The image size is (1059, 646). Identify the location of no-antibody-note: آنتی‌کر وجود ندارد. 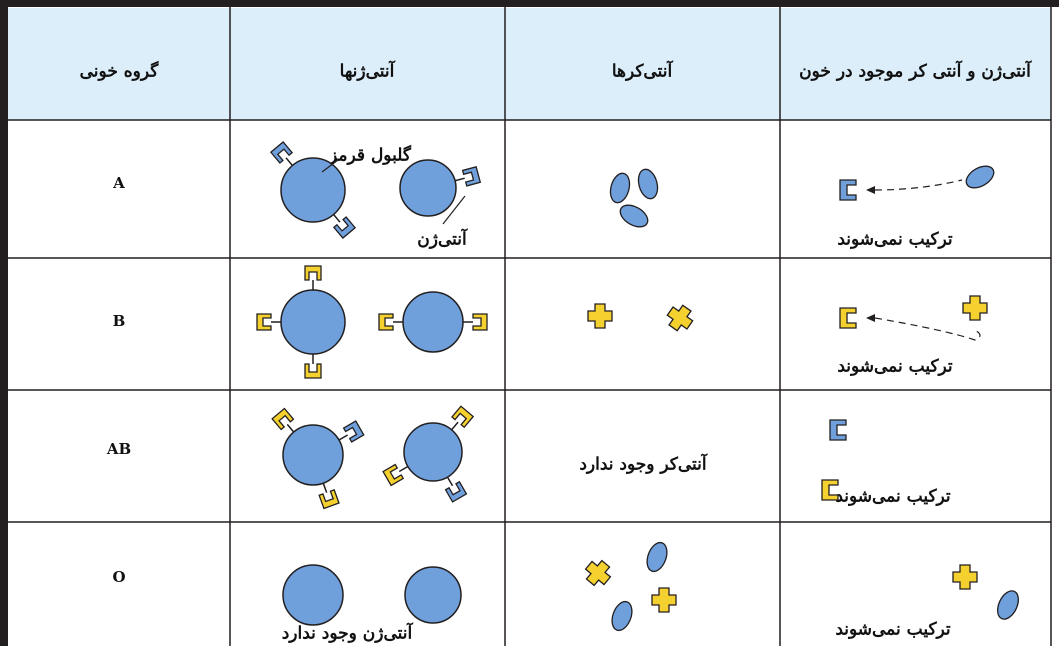
(643, 464).